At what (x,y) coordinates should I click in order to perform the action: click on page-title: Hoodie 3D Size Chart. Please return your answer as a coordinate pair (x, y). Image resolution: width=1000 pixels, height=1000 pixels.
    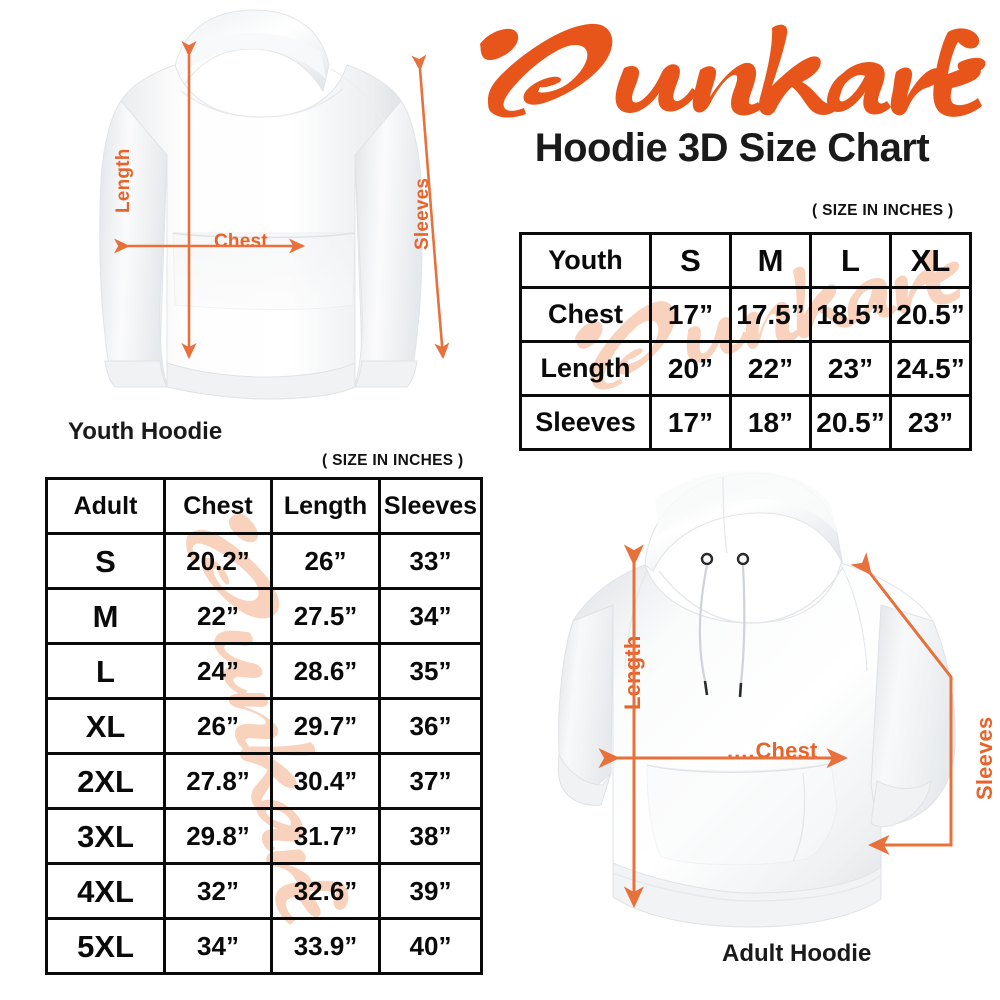
    Looking at the image, I should click on (732, 148).